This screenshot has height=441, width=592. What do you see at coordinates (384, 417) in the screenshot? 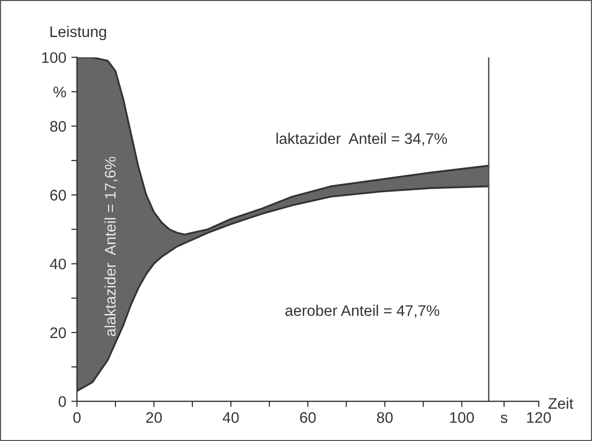
I see `x-tick-label: 80` at bounding box center [384, 417].